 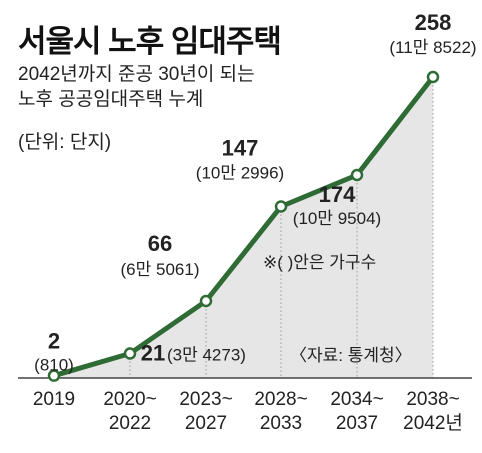 What do you see at coordinates (54, 365) in the screenshot?
I see `household-label-0: (810)` at bounding box center [54, 365].